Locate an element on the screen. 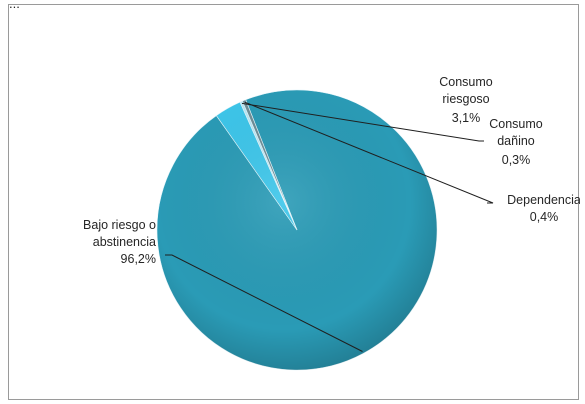 The image size is (585, 404). slice-label: Bajo riesgo o is located at coordinates (119, 225).